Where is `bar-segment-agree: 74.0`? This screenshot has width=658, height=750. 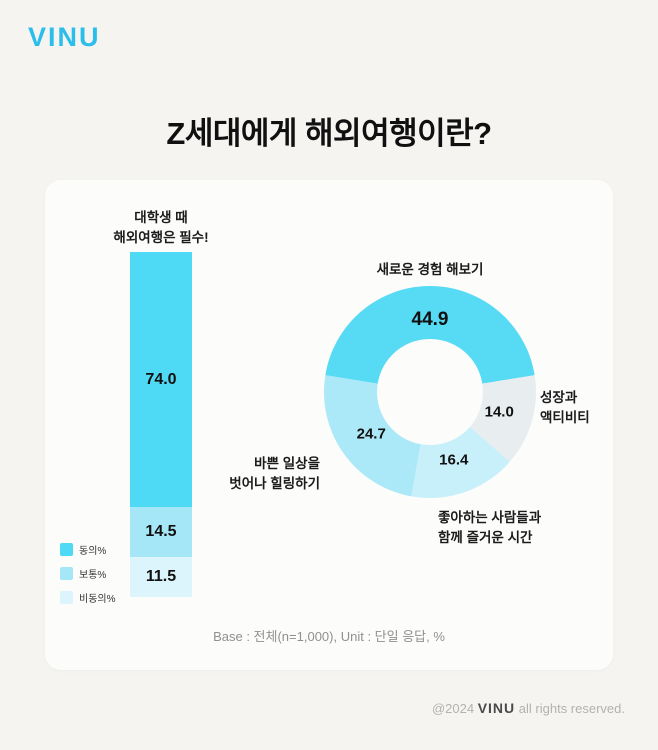
bar-segment-agree: 74.0 is located at coordinates (161, 380).